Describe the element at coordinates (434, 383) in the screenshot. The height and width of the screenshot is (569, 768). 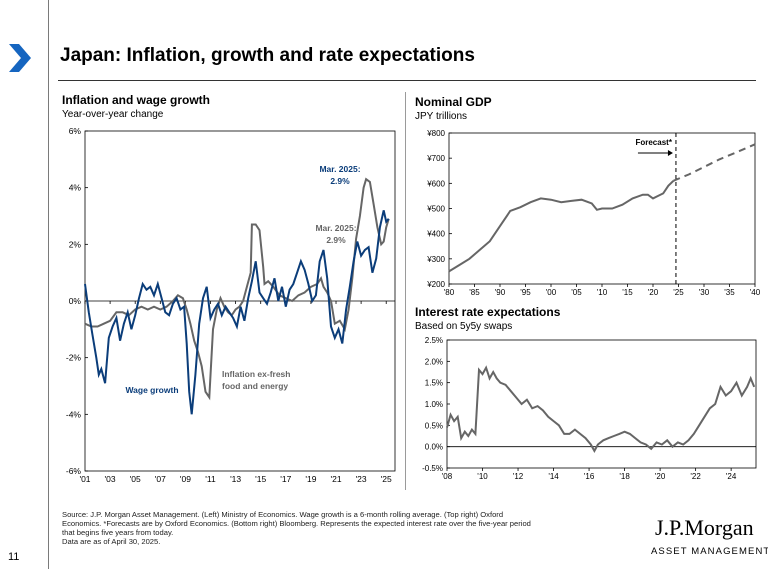
I see `y-tick-label: 1.5%` at that location.